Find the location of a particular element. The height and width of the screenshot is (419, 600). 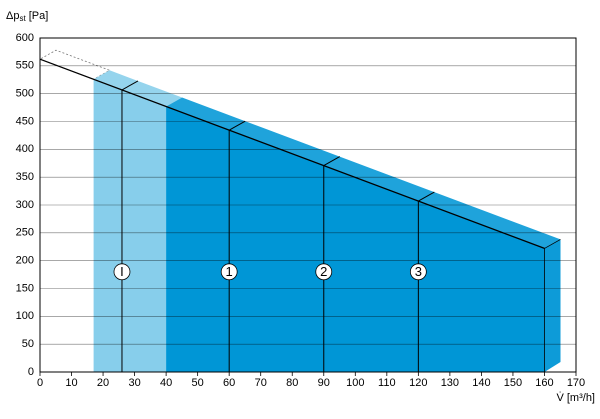

zone is located at coordinates (130, 226).